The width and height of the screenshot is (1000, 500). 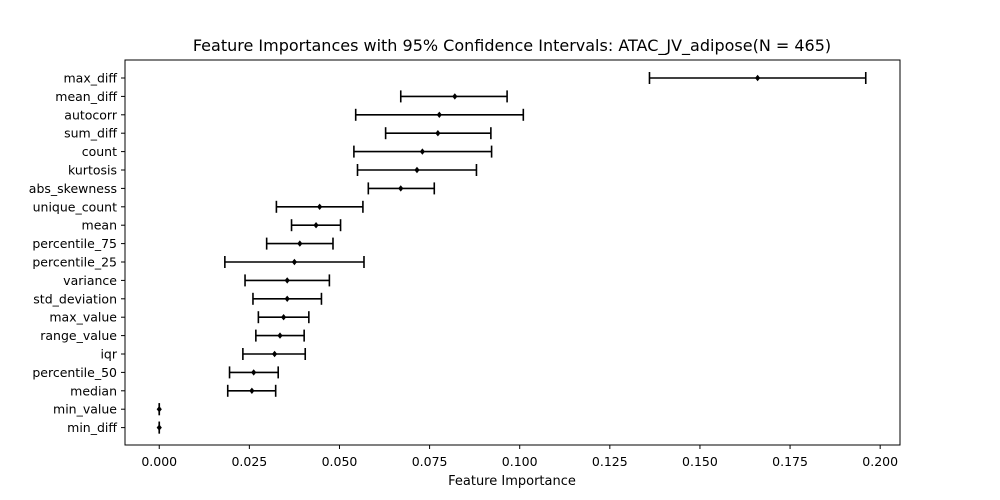 What do you see at coordinates (92, 170) in the screenshot?
I see `y-tick-label: kurtosis` at bounding box center [92, 170].